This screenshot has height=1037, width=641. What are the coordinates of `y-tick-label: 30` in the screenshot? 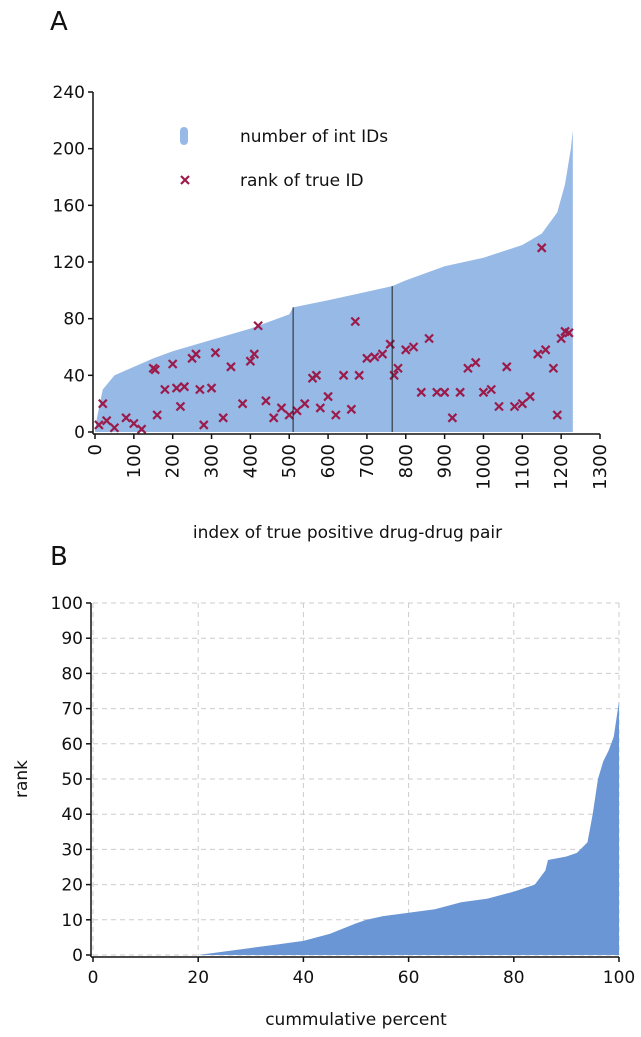 It's located at (72, 850).